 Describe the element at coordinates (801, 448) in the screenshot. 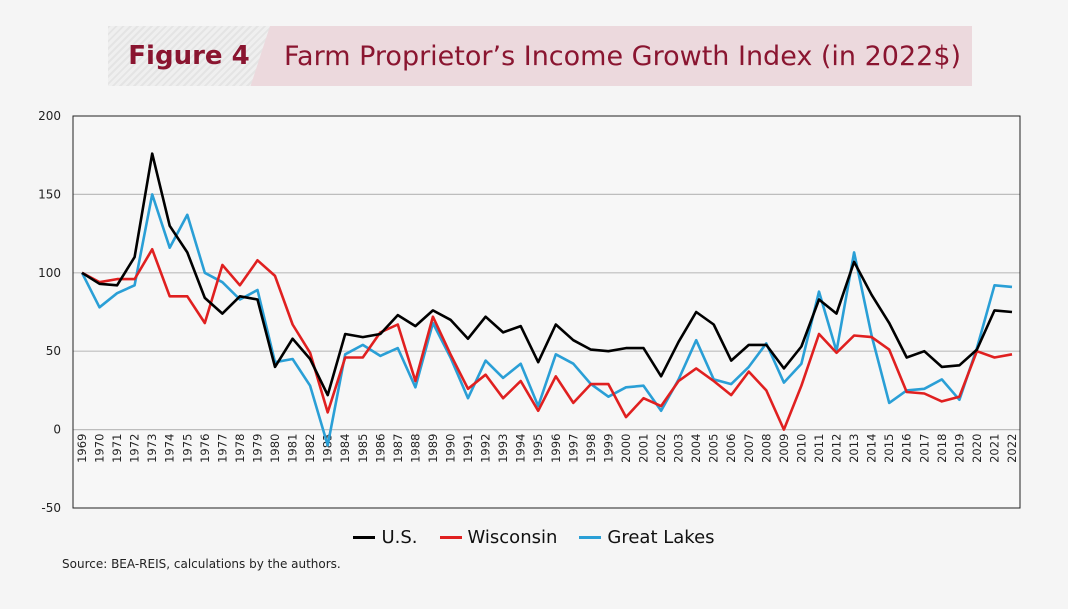

I see `x-tick-label: 2010` at that location.